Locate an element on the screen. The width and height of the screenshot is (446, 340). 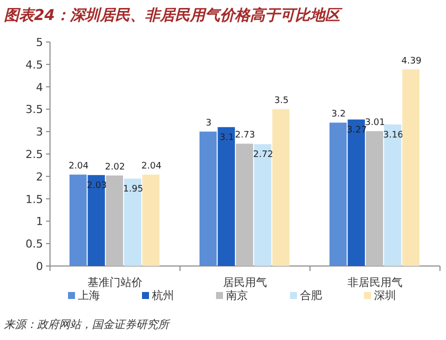
data-label: 3.5 is located at coordinates (281, 101).